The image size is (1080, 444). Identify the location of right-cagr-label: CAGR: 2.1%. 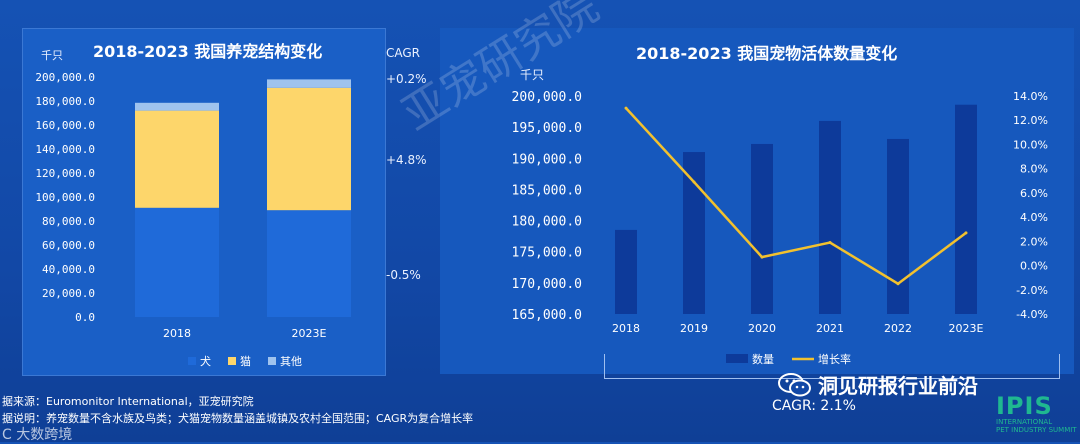
(814, 406).